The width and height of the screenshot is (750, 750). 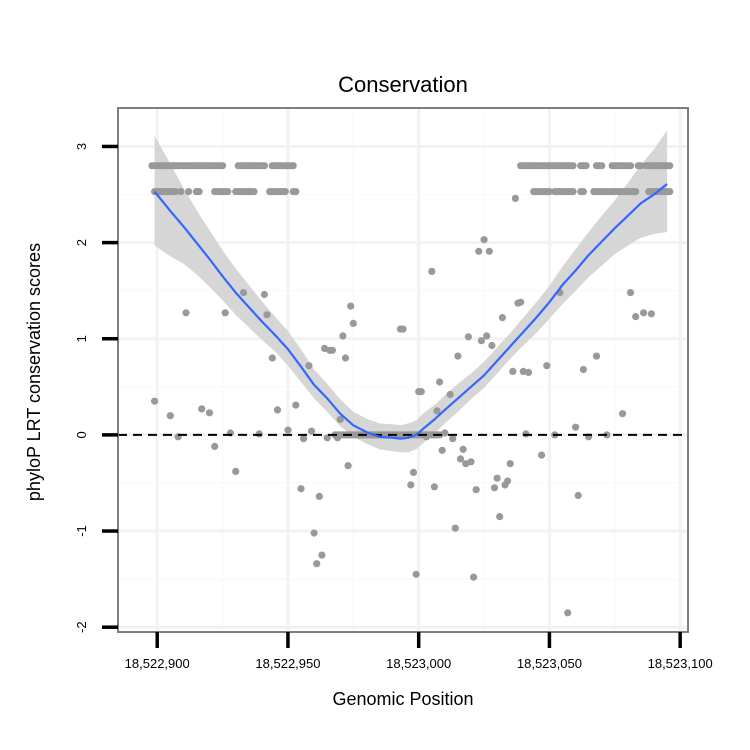 I want to click on x-tick-label: 18,522,950, so click(x=287, y=663).